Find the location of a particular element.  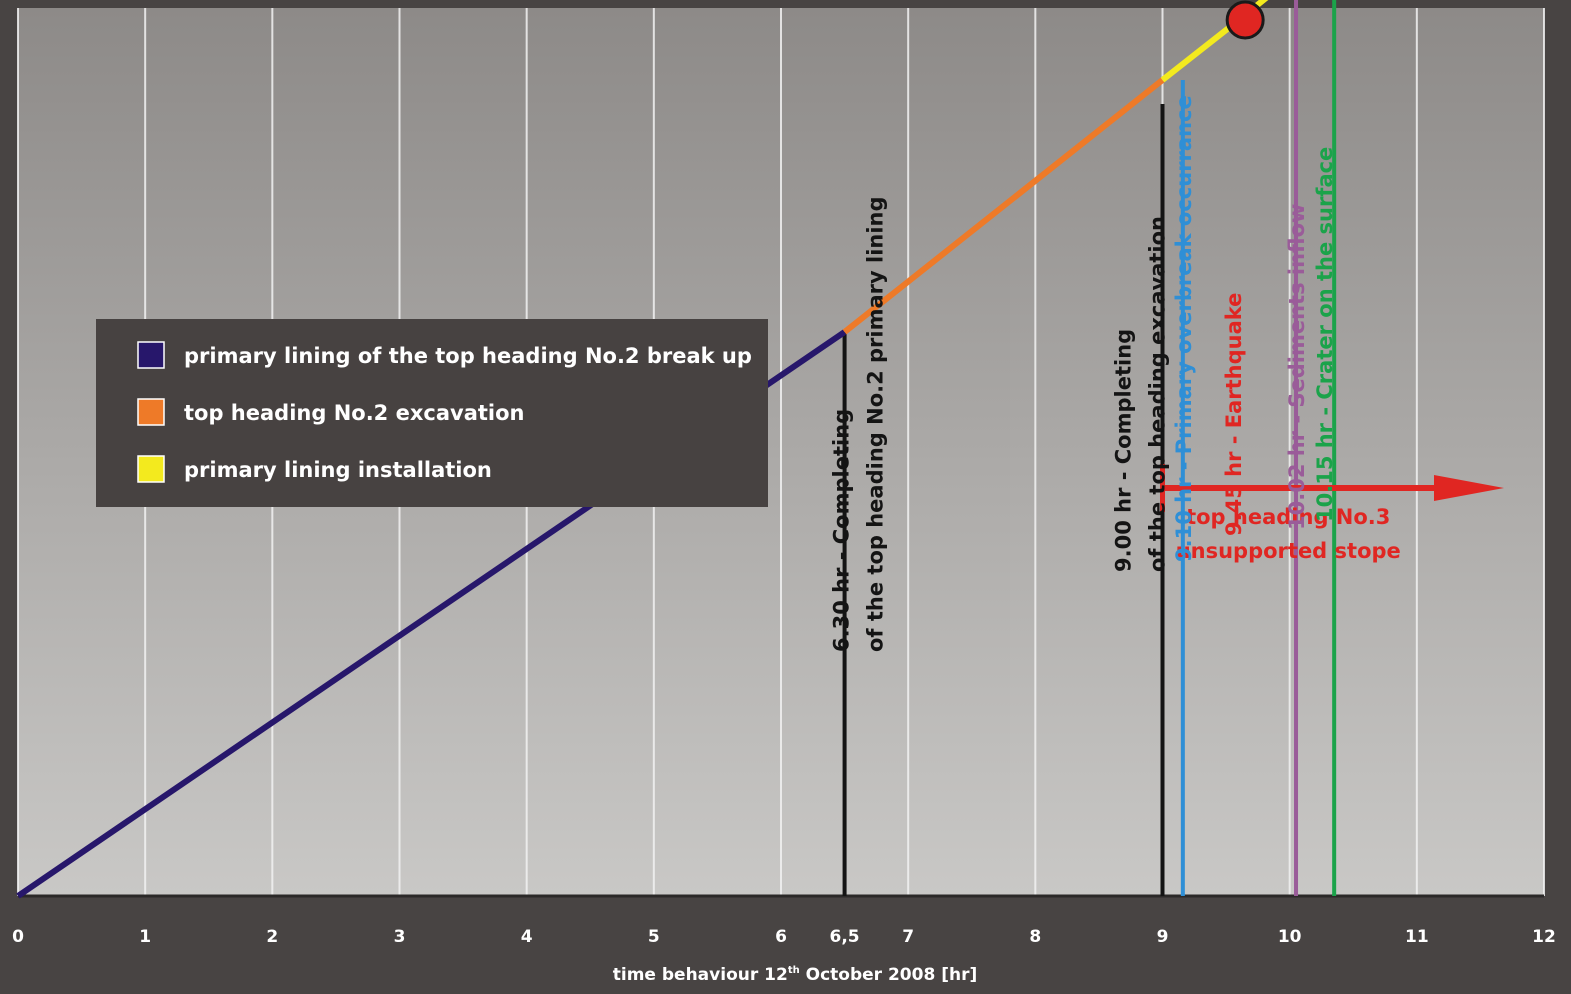

x-tick-label: 9 is located at coordinates (1163, 937).